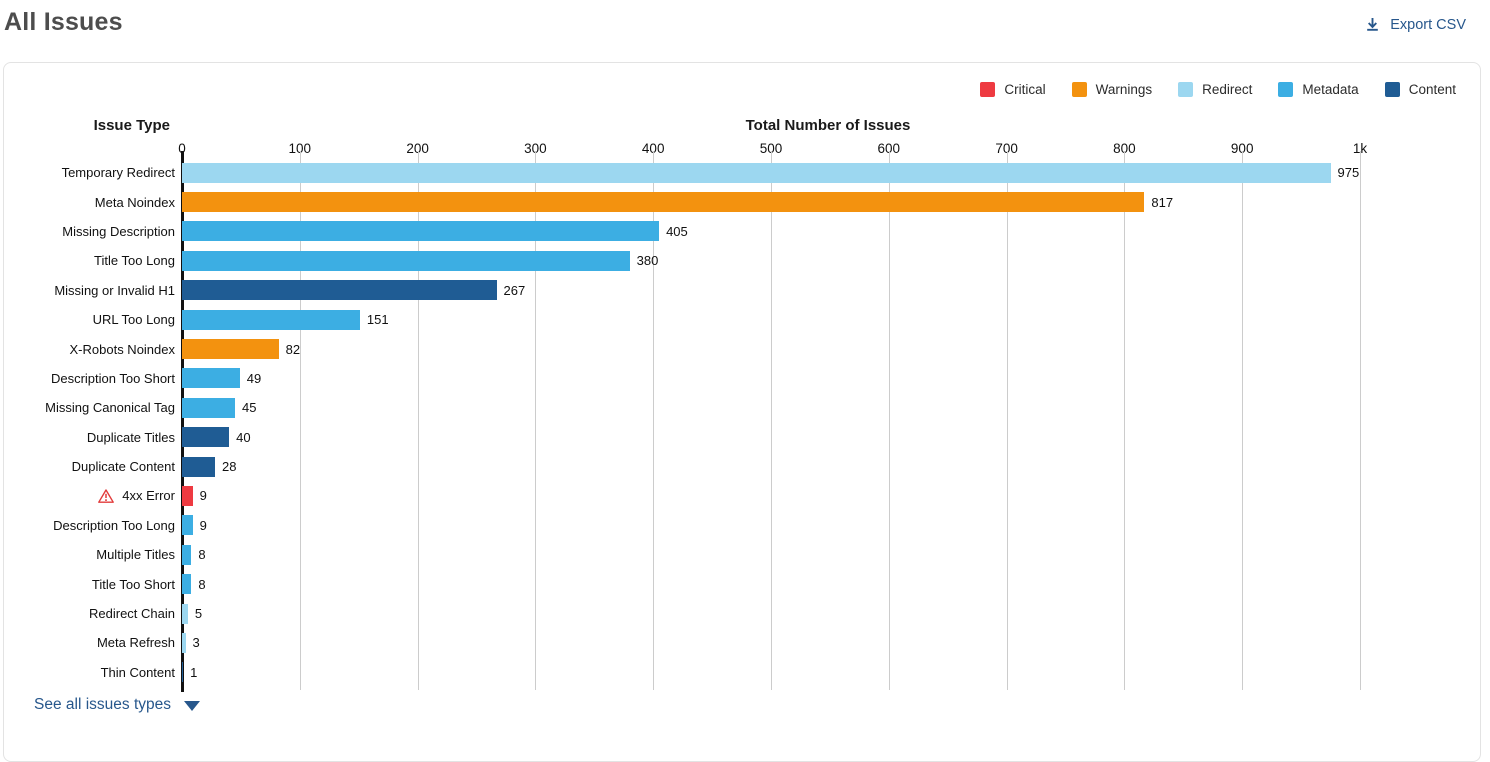 This screenshot has width=1490, height=762. Describe the element at coordinates (93, 378) in the screenshot. I see `category-label: Description Too Short` at that location.